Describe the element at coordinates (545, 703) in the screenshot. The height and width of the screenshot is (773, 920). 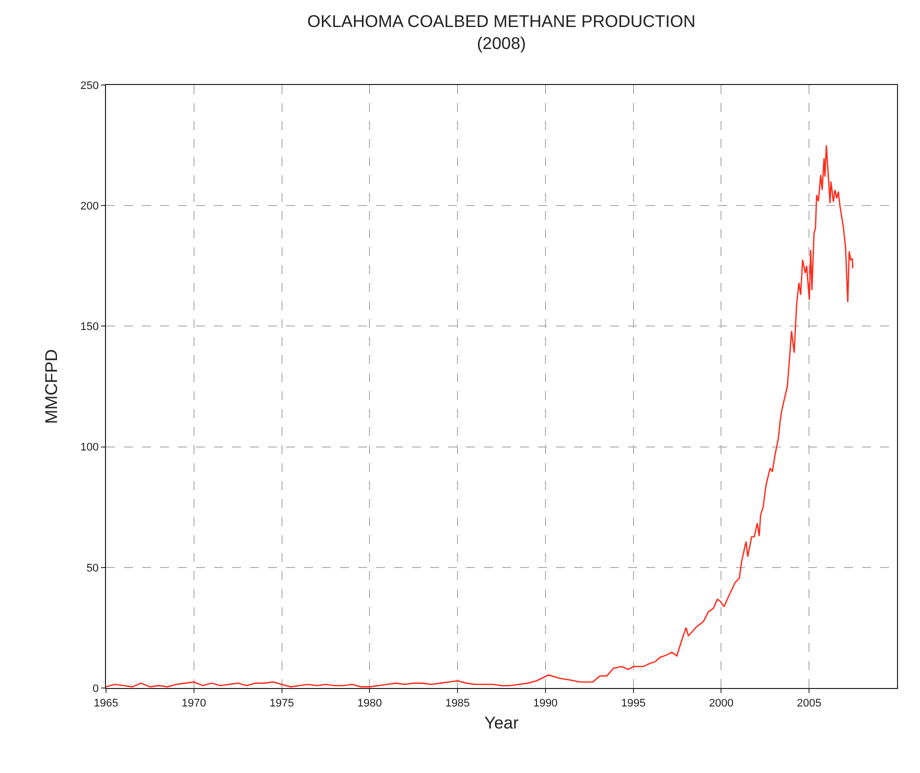
I see `x-tick-label: 1990` at that location.